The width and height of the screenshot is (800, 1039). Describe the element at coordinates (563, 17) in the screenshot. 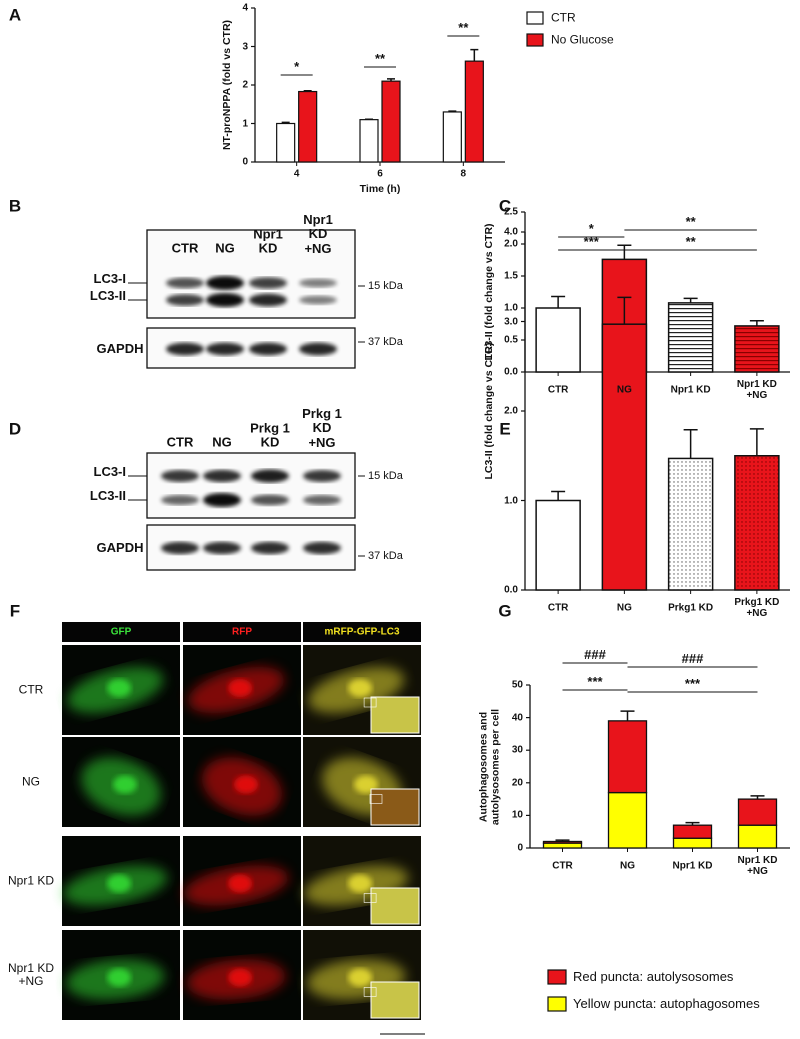

I see `legend-label: CTR` at that location.